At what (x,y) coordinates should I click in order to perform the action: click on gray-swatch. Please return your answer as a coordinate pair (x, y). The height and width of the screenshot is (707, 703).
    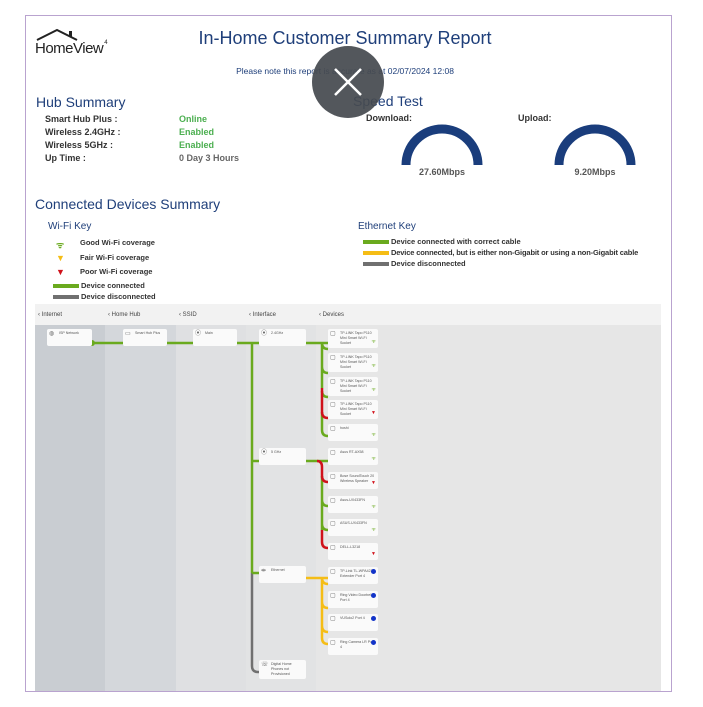
    Looking at the image, I should click on (376, 264).